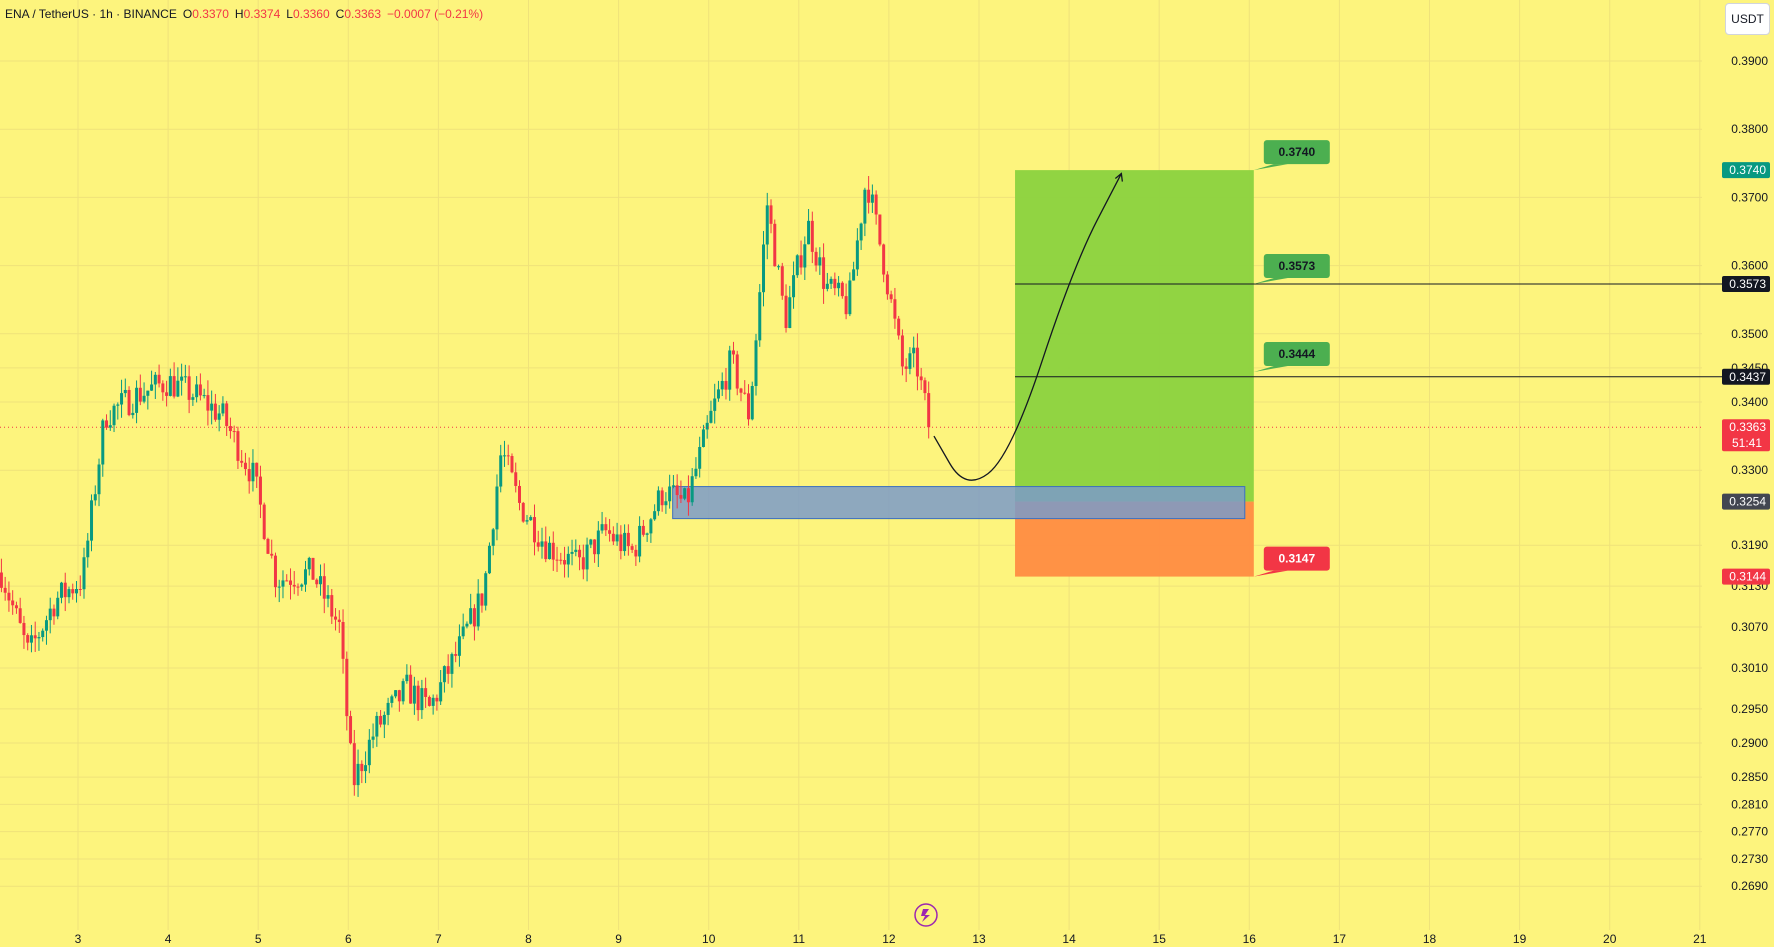 Image resolution: width=1774 pixels, height=947 pixels. Describe the element at coordinates (205, 14) in the screenshot. I see `ohlc-open: O0.3370` at that location.